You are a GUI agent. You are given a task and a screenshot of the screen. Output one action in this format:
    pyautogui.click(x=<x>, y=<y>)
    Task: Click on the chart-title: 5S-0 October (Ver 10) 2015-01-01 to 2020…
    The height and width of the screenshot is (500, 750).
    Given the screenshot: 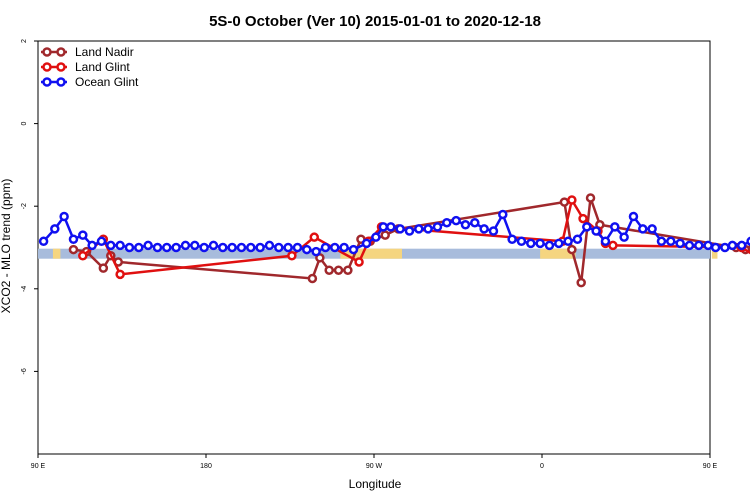 What is the action you would take?
    pyautogui.click(x=375, y=21)
    